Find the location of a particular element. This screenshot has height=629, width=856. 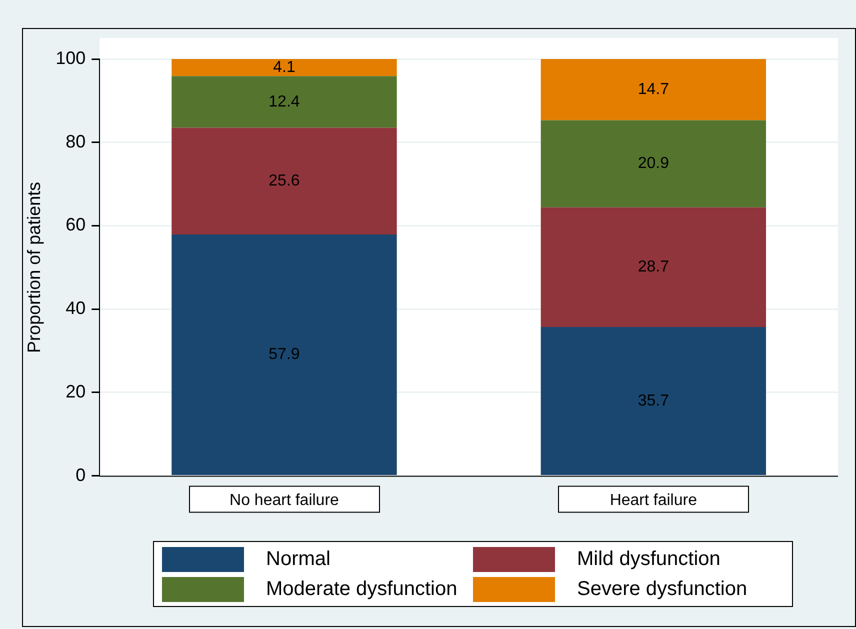

legend-label: Normal is located at coordinates (298, 559).